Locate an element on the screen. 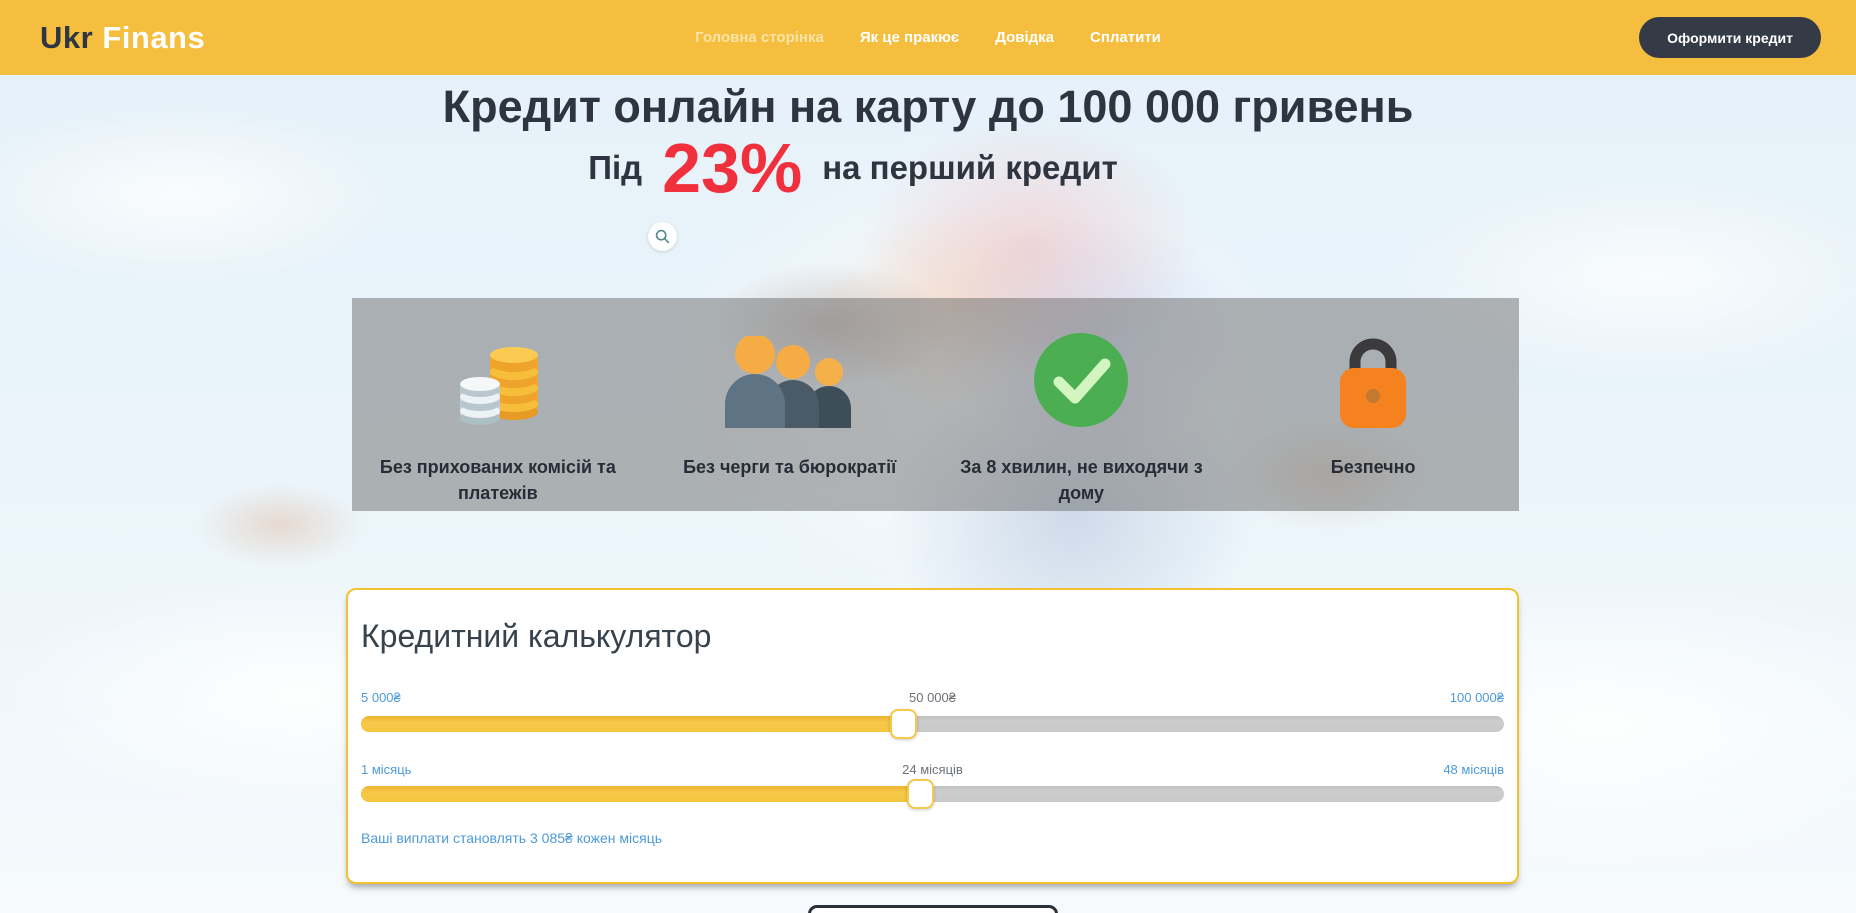  term-min-label: 1 місяць is located at coordinates (386, 769).